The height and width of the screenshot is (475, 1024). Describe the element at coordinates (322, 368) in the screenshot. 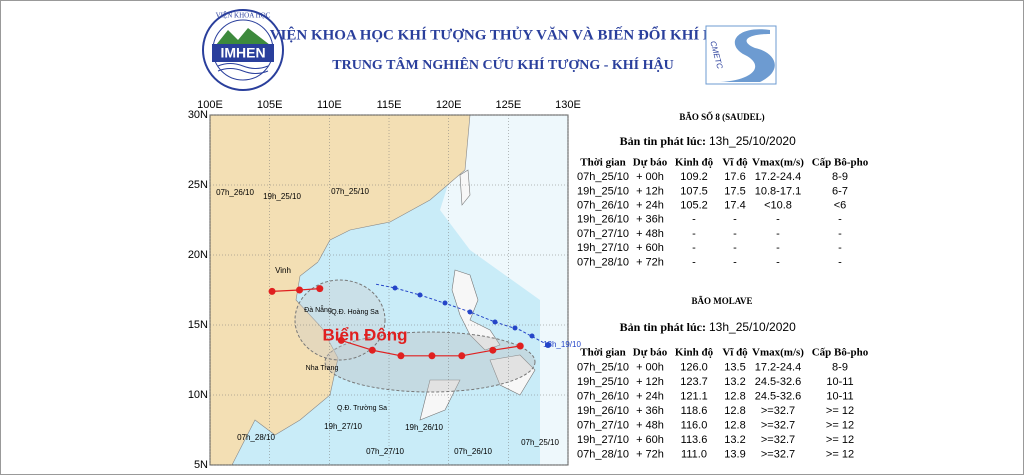

I see `map-label: Nha Trang` at that location.